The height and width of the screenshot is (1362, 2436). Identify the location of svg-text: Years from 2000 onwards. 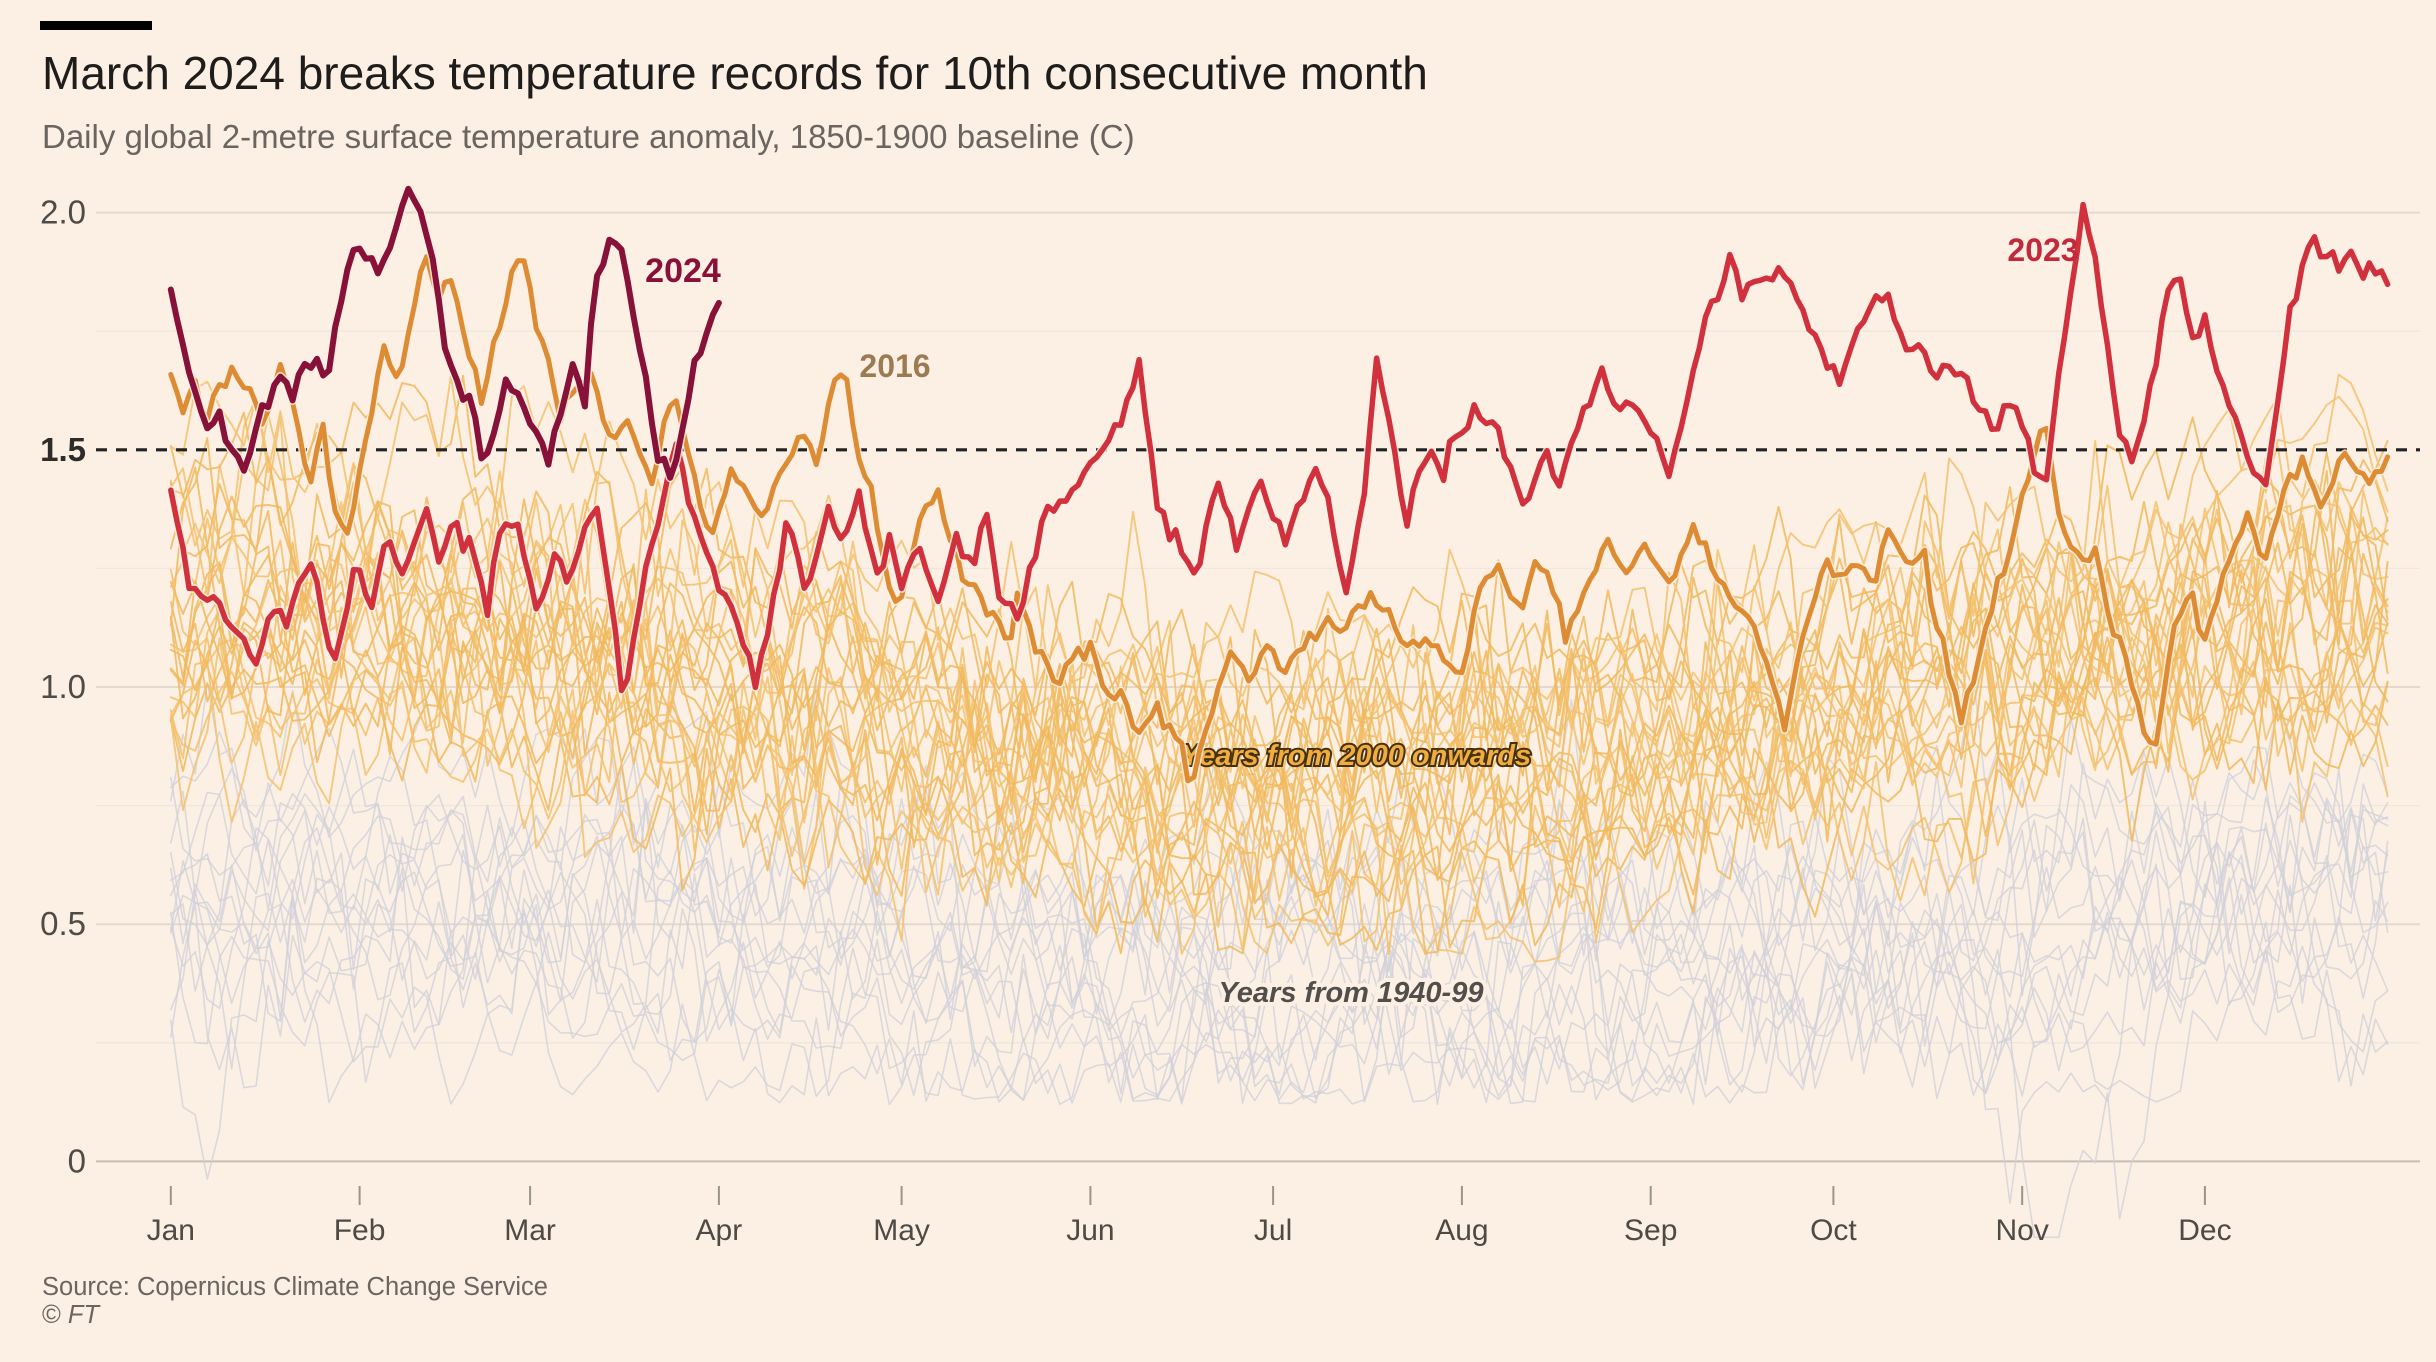
(1356, 756).